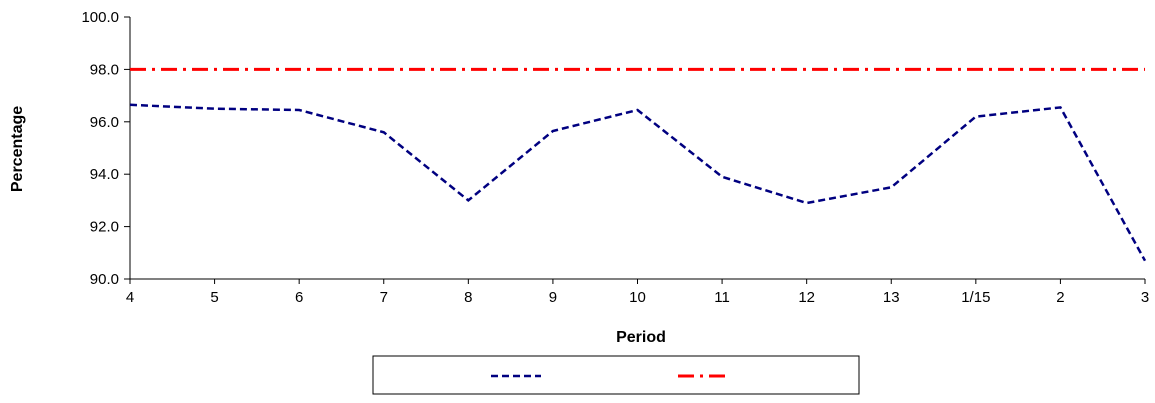 The width and height of the screenshot is (1155, 403). What do you see at coordinates (100, 17) in the screenshot?
I see `y-tick-label: 100.0` at bounding box center [100, 17].